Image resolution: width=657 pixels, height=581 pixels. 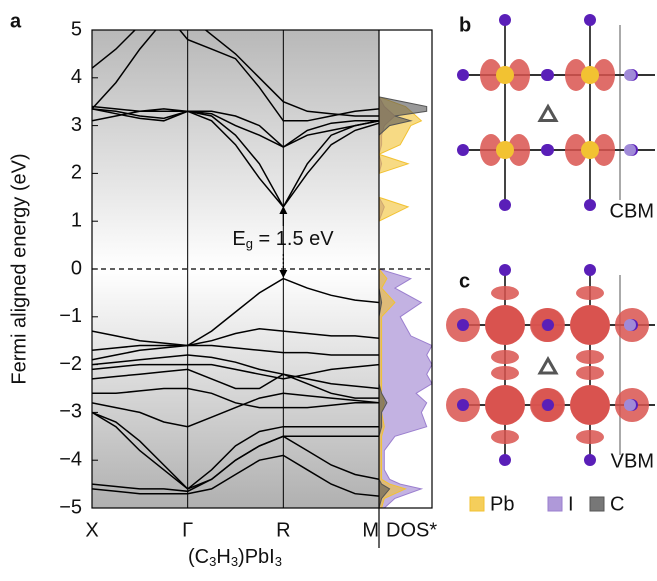 What do you see at coordinates (76, 77) in the screenshot?
I see `y-tick-label: 4` at bounding box center [76, 77].